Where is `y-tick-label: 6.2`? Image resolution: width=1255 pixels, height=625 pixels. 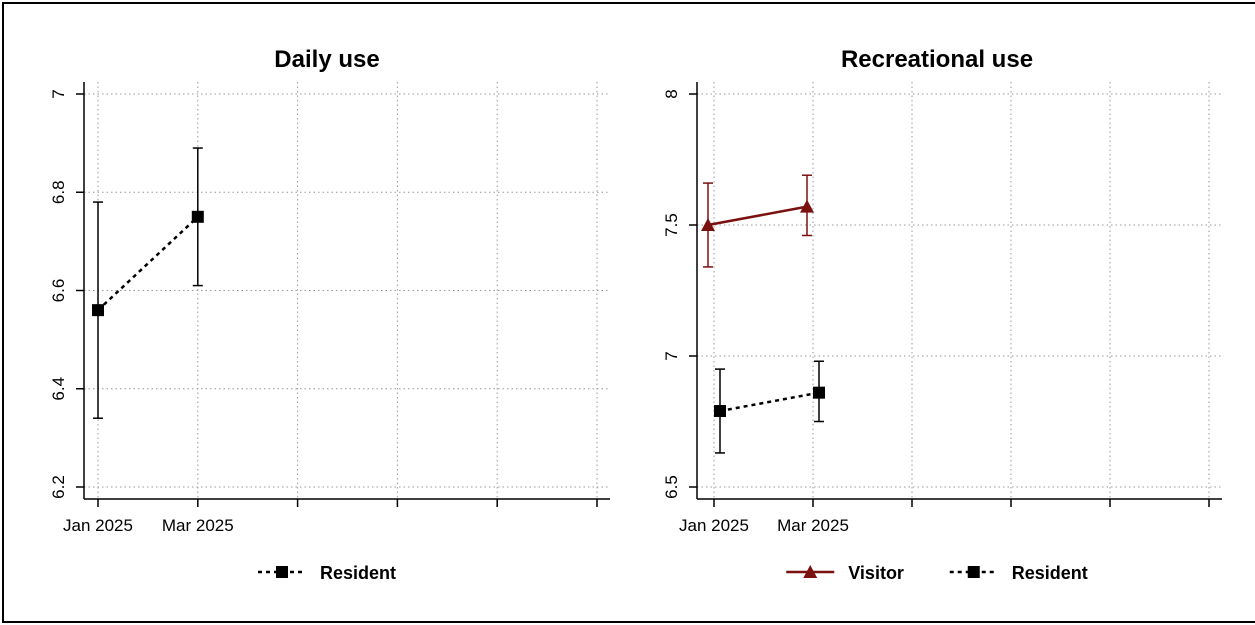 y-tick-label: 6.2 is located at coordinates (58, 487).